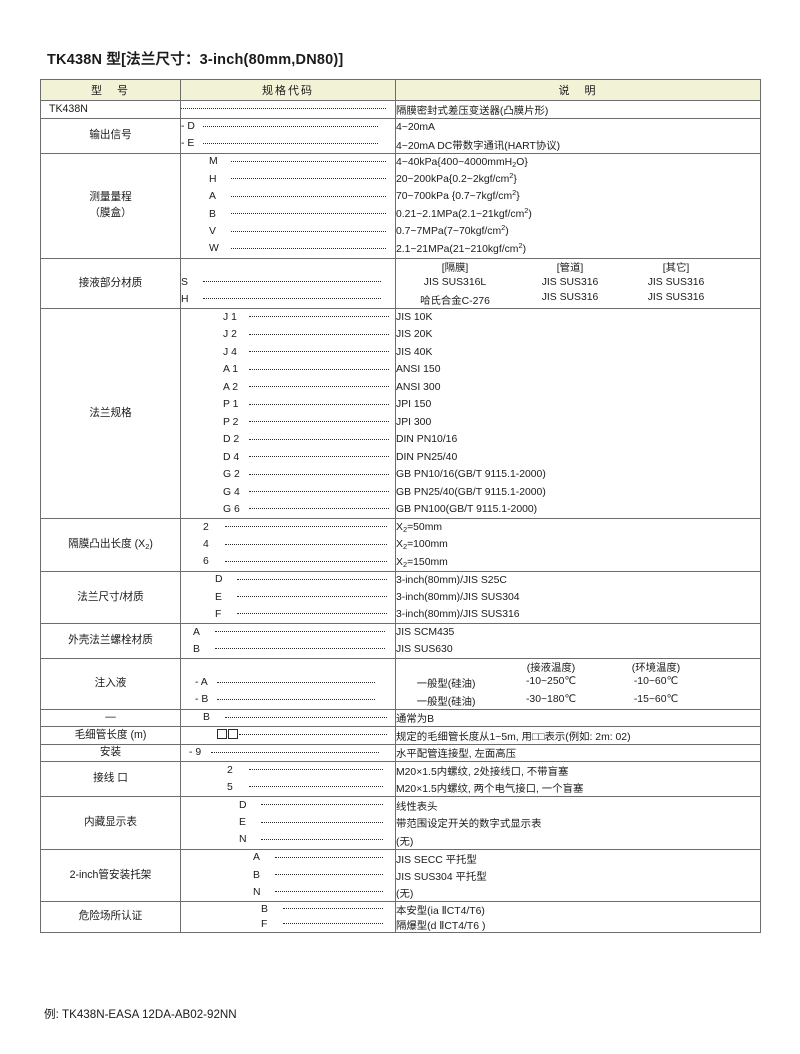 The width and height of the screenshot is (800, 1054). What do you see at coordinates (231, 492) in the screenshot?
I see `code-text: G 4` at bounding box center [231, 492].